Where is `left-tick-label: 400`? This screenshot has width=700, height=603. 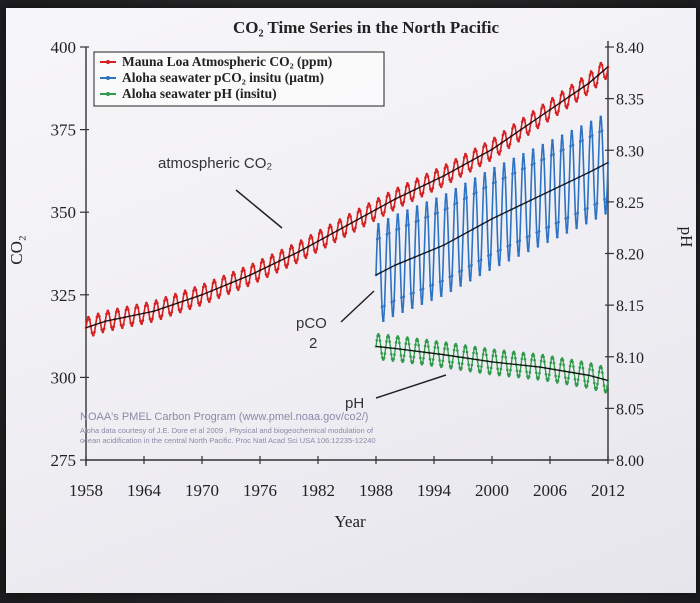
left-tick-label: 400 is located at coordinates (64, 47).